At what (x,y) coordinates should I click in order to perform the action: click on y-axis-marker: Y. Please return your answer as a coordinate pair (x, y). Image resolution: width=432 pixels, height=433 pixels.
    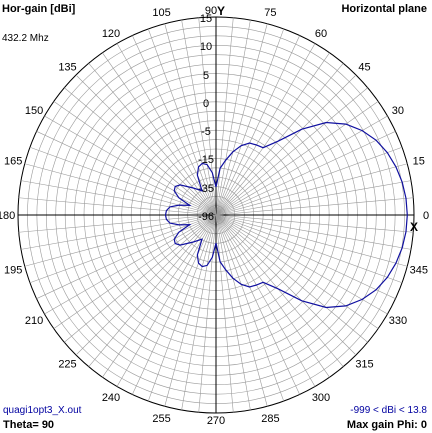
    Looking at the image, I should click on (221, 11).